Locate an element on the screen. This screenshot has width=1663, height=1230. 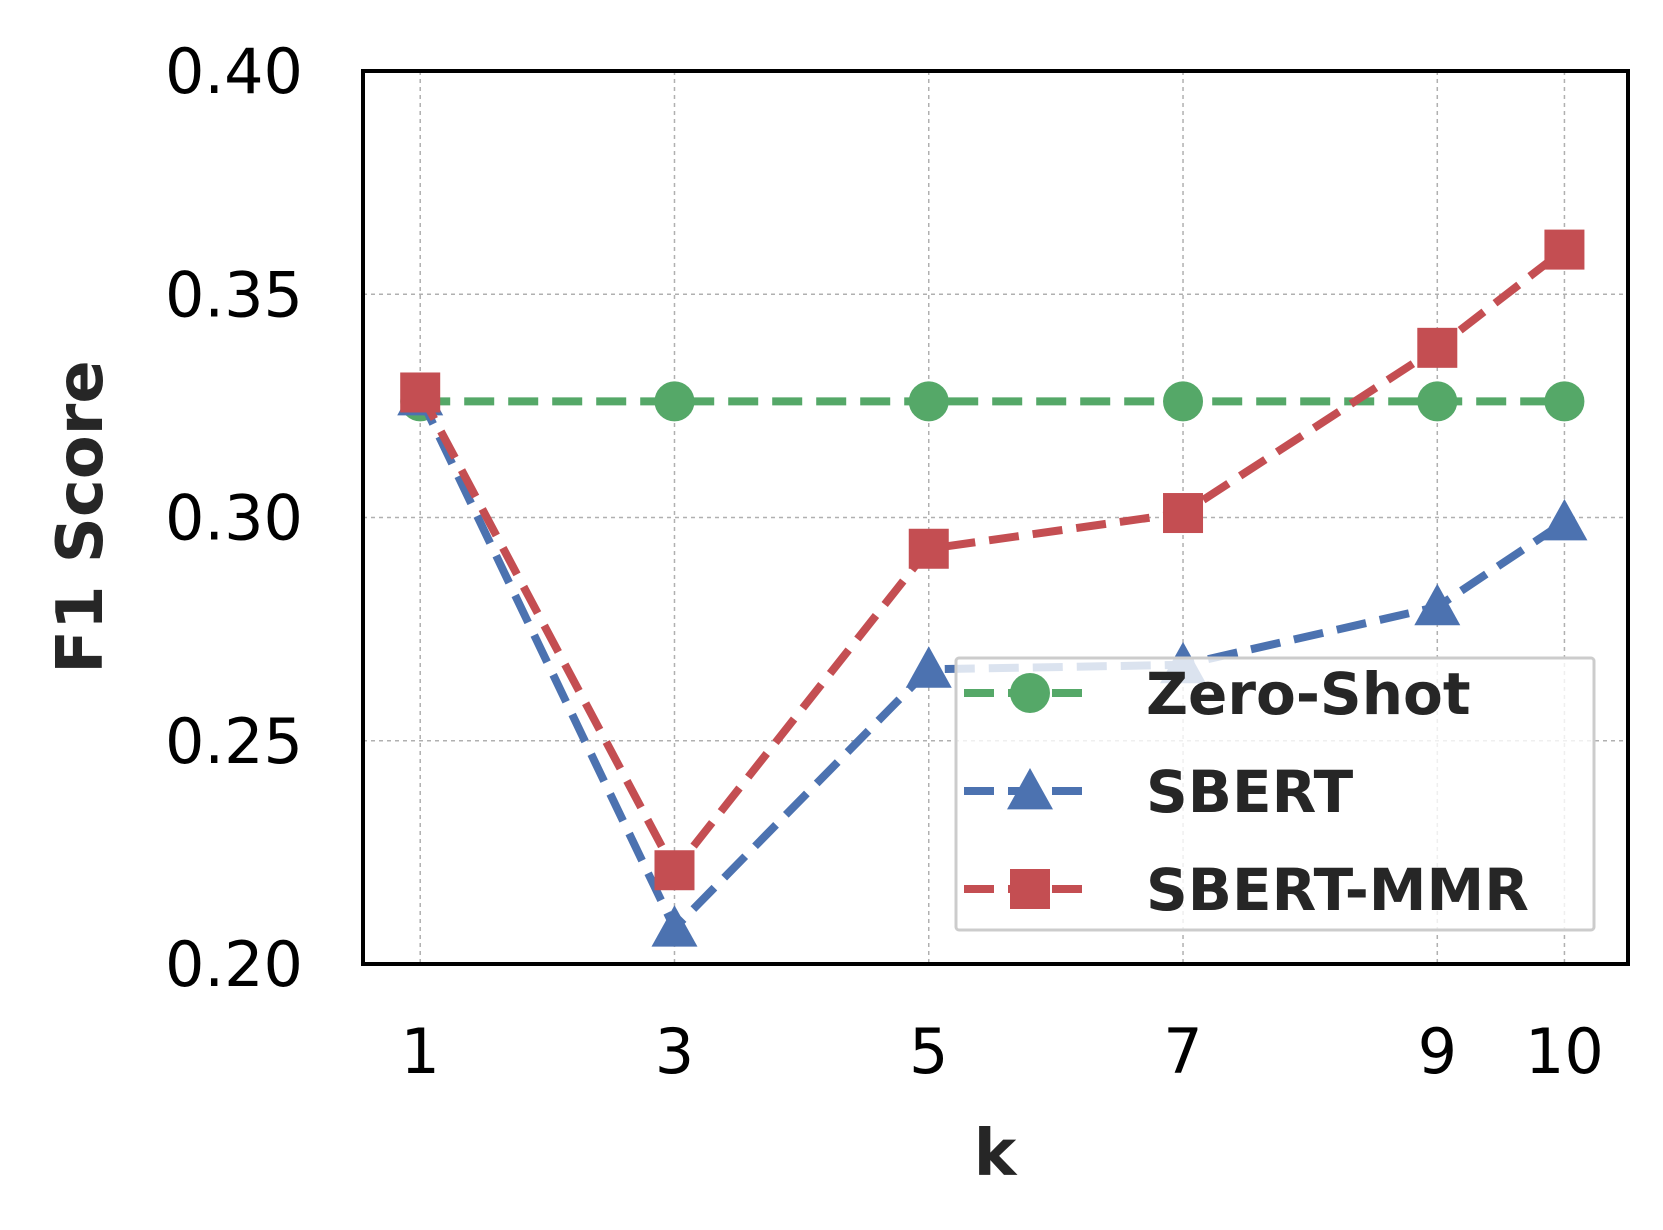
x-tick-label: 1 is located at coordinates (419, 1051).